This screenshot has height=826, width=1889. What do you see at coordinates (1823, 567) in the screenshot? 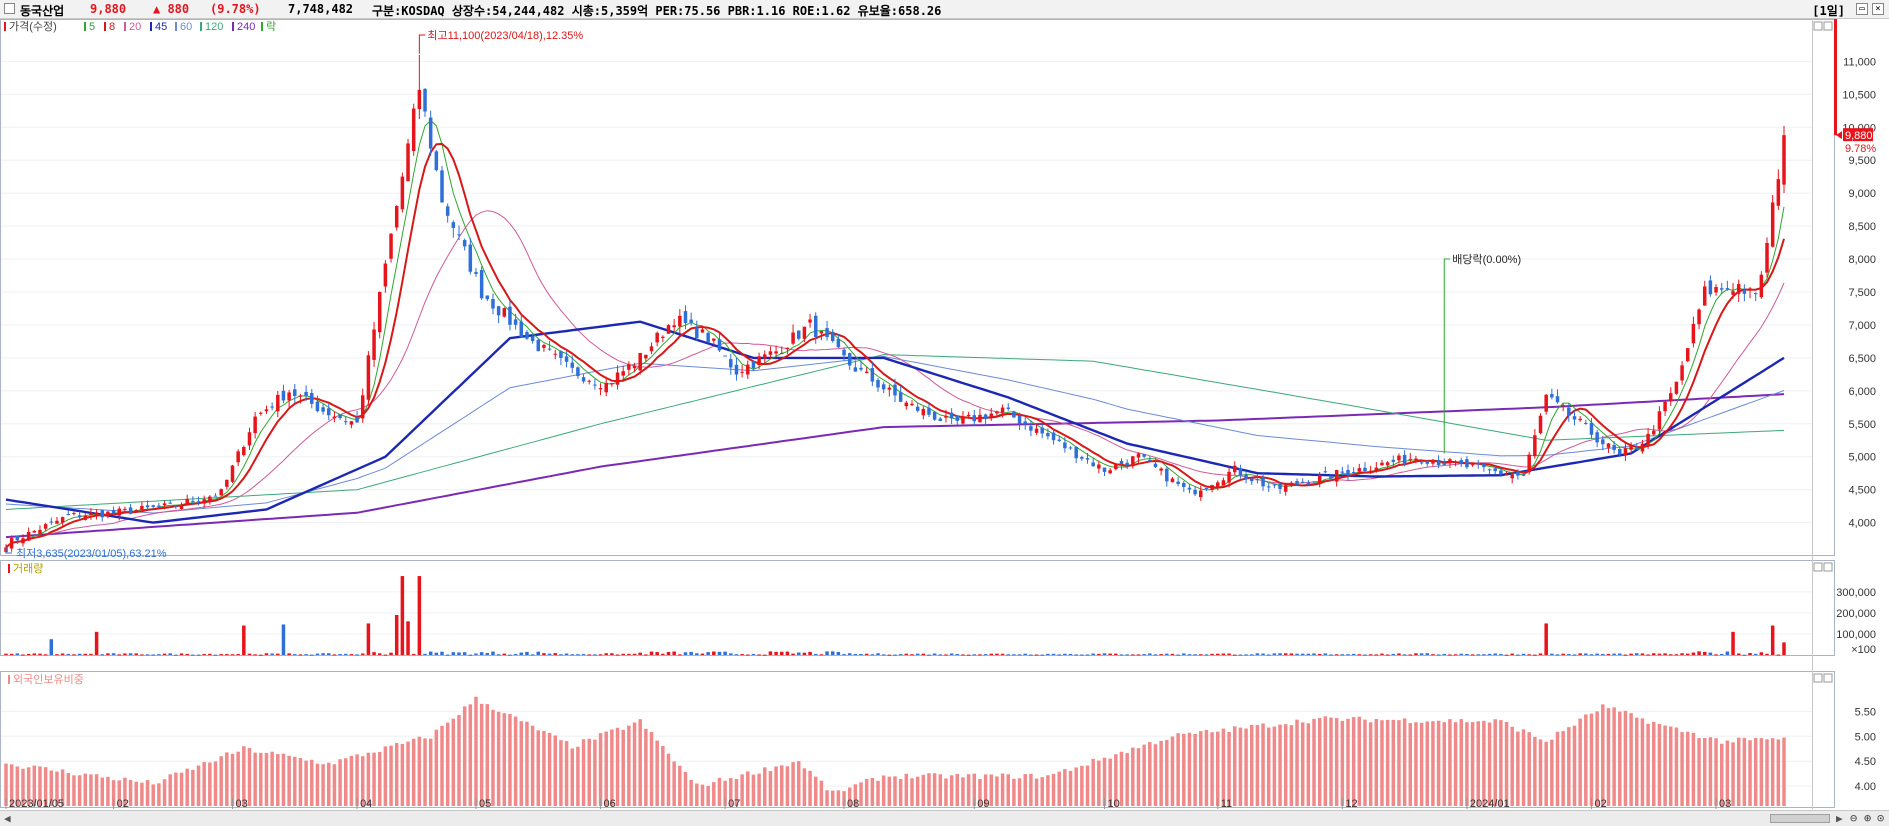
I see `volume-panel-buttons` at bounding box center [1823, 567].